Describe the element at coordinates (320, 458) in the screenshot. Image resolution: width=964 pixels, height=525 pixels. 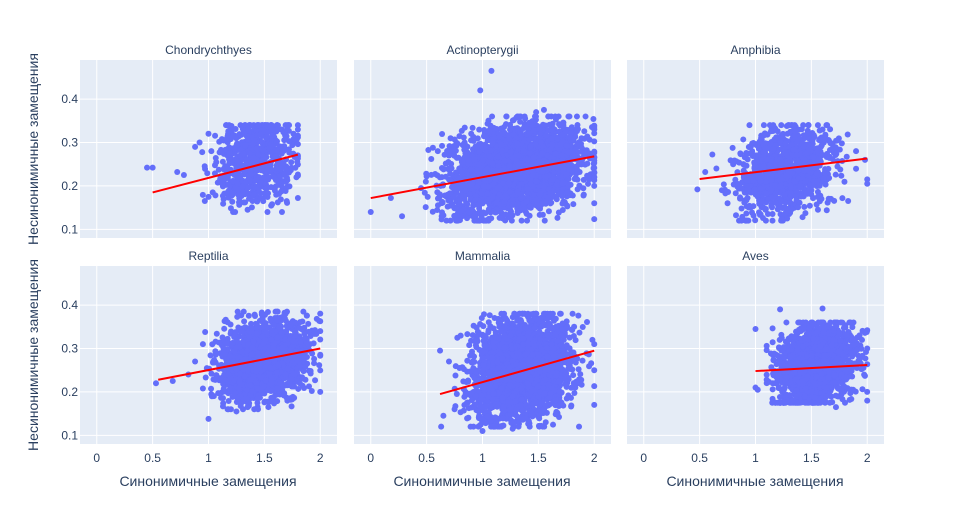
I see `x-tick-label: 2` at that location.